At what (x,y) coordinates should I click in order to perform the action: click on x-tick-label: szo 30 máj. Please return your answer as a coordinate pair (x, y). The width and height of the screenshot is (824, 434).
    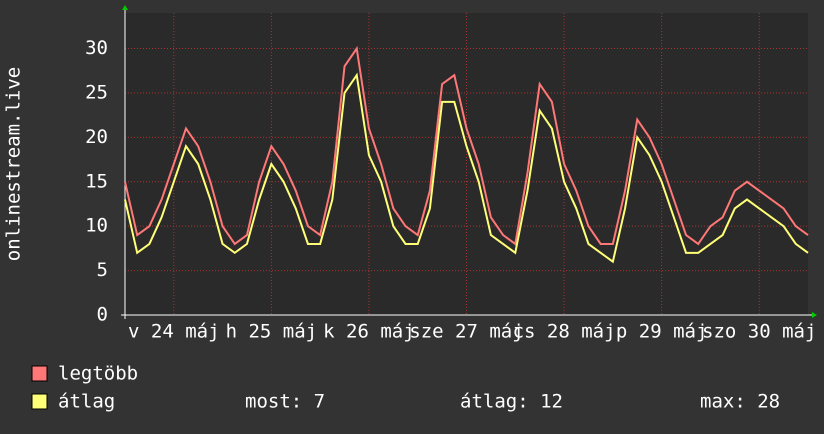
    Looking at the image, I should click on (759, 332).